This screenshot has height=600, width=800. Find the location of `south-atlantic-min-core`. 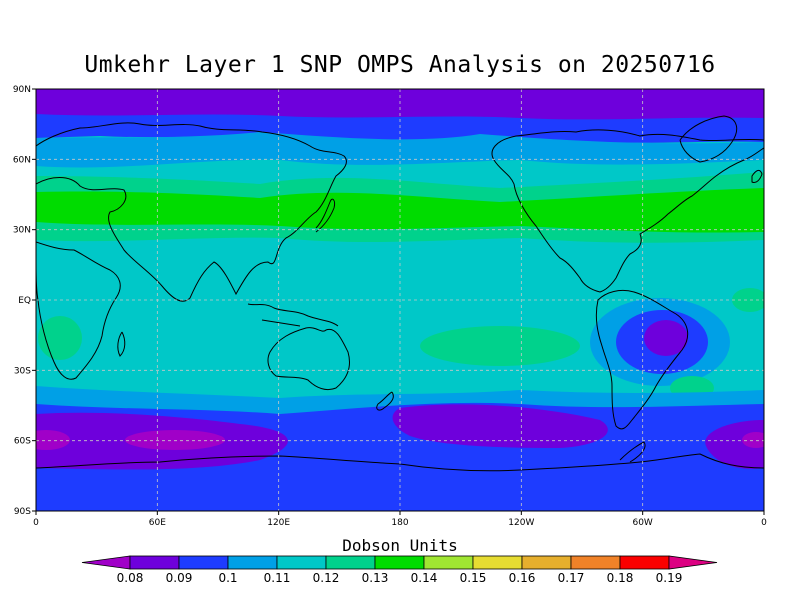

south-atlantic-min-core is located at coordinates (753, 440).